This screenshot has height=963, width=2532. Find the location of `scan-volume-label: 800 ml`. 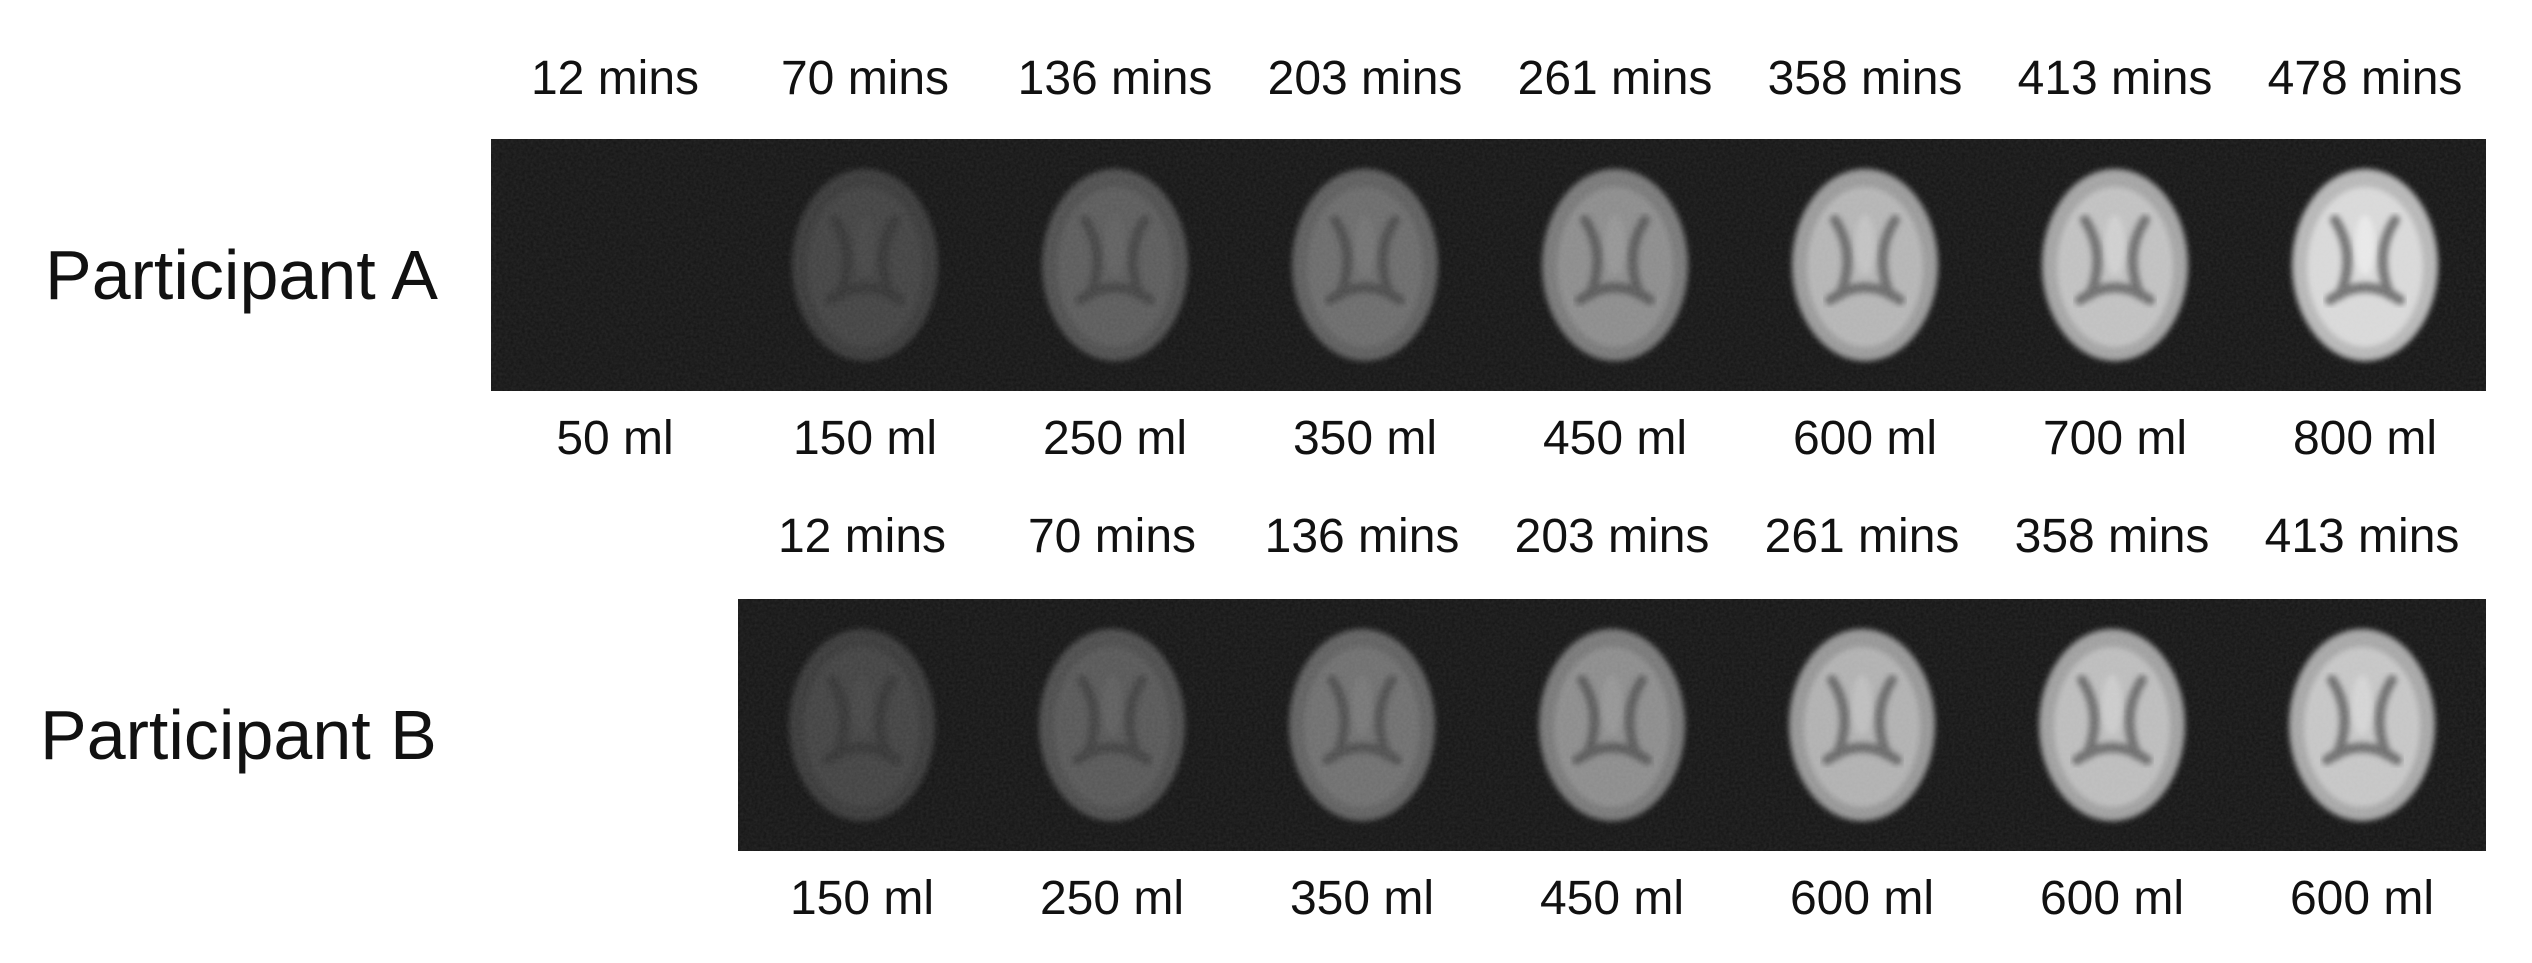

scan-volume-label: 800 ml is located at coordinates (2365, 438).